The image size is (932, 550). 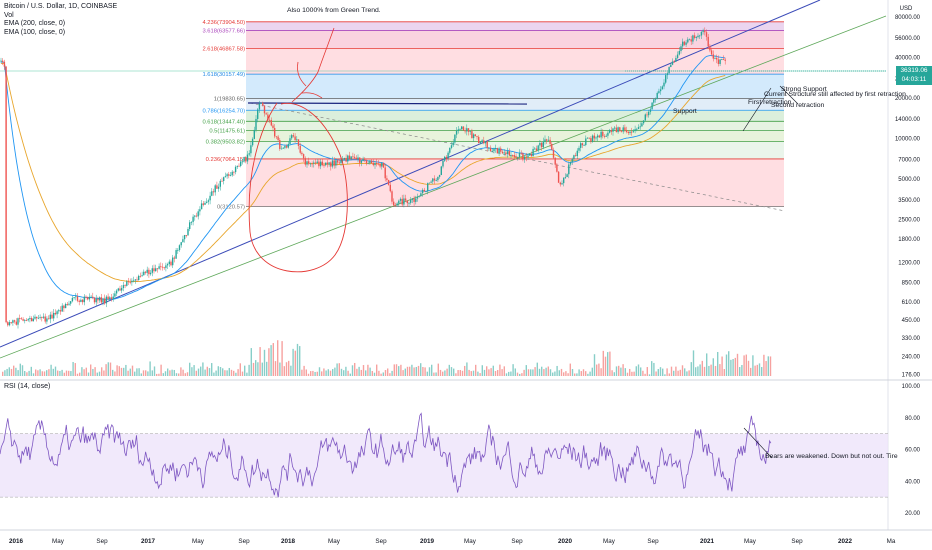 I want to click on retraction-arrow, so click(x=757, y=109).